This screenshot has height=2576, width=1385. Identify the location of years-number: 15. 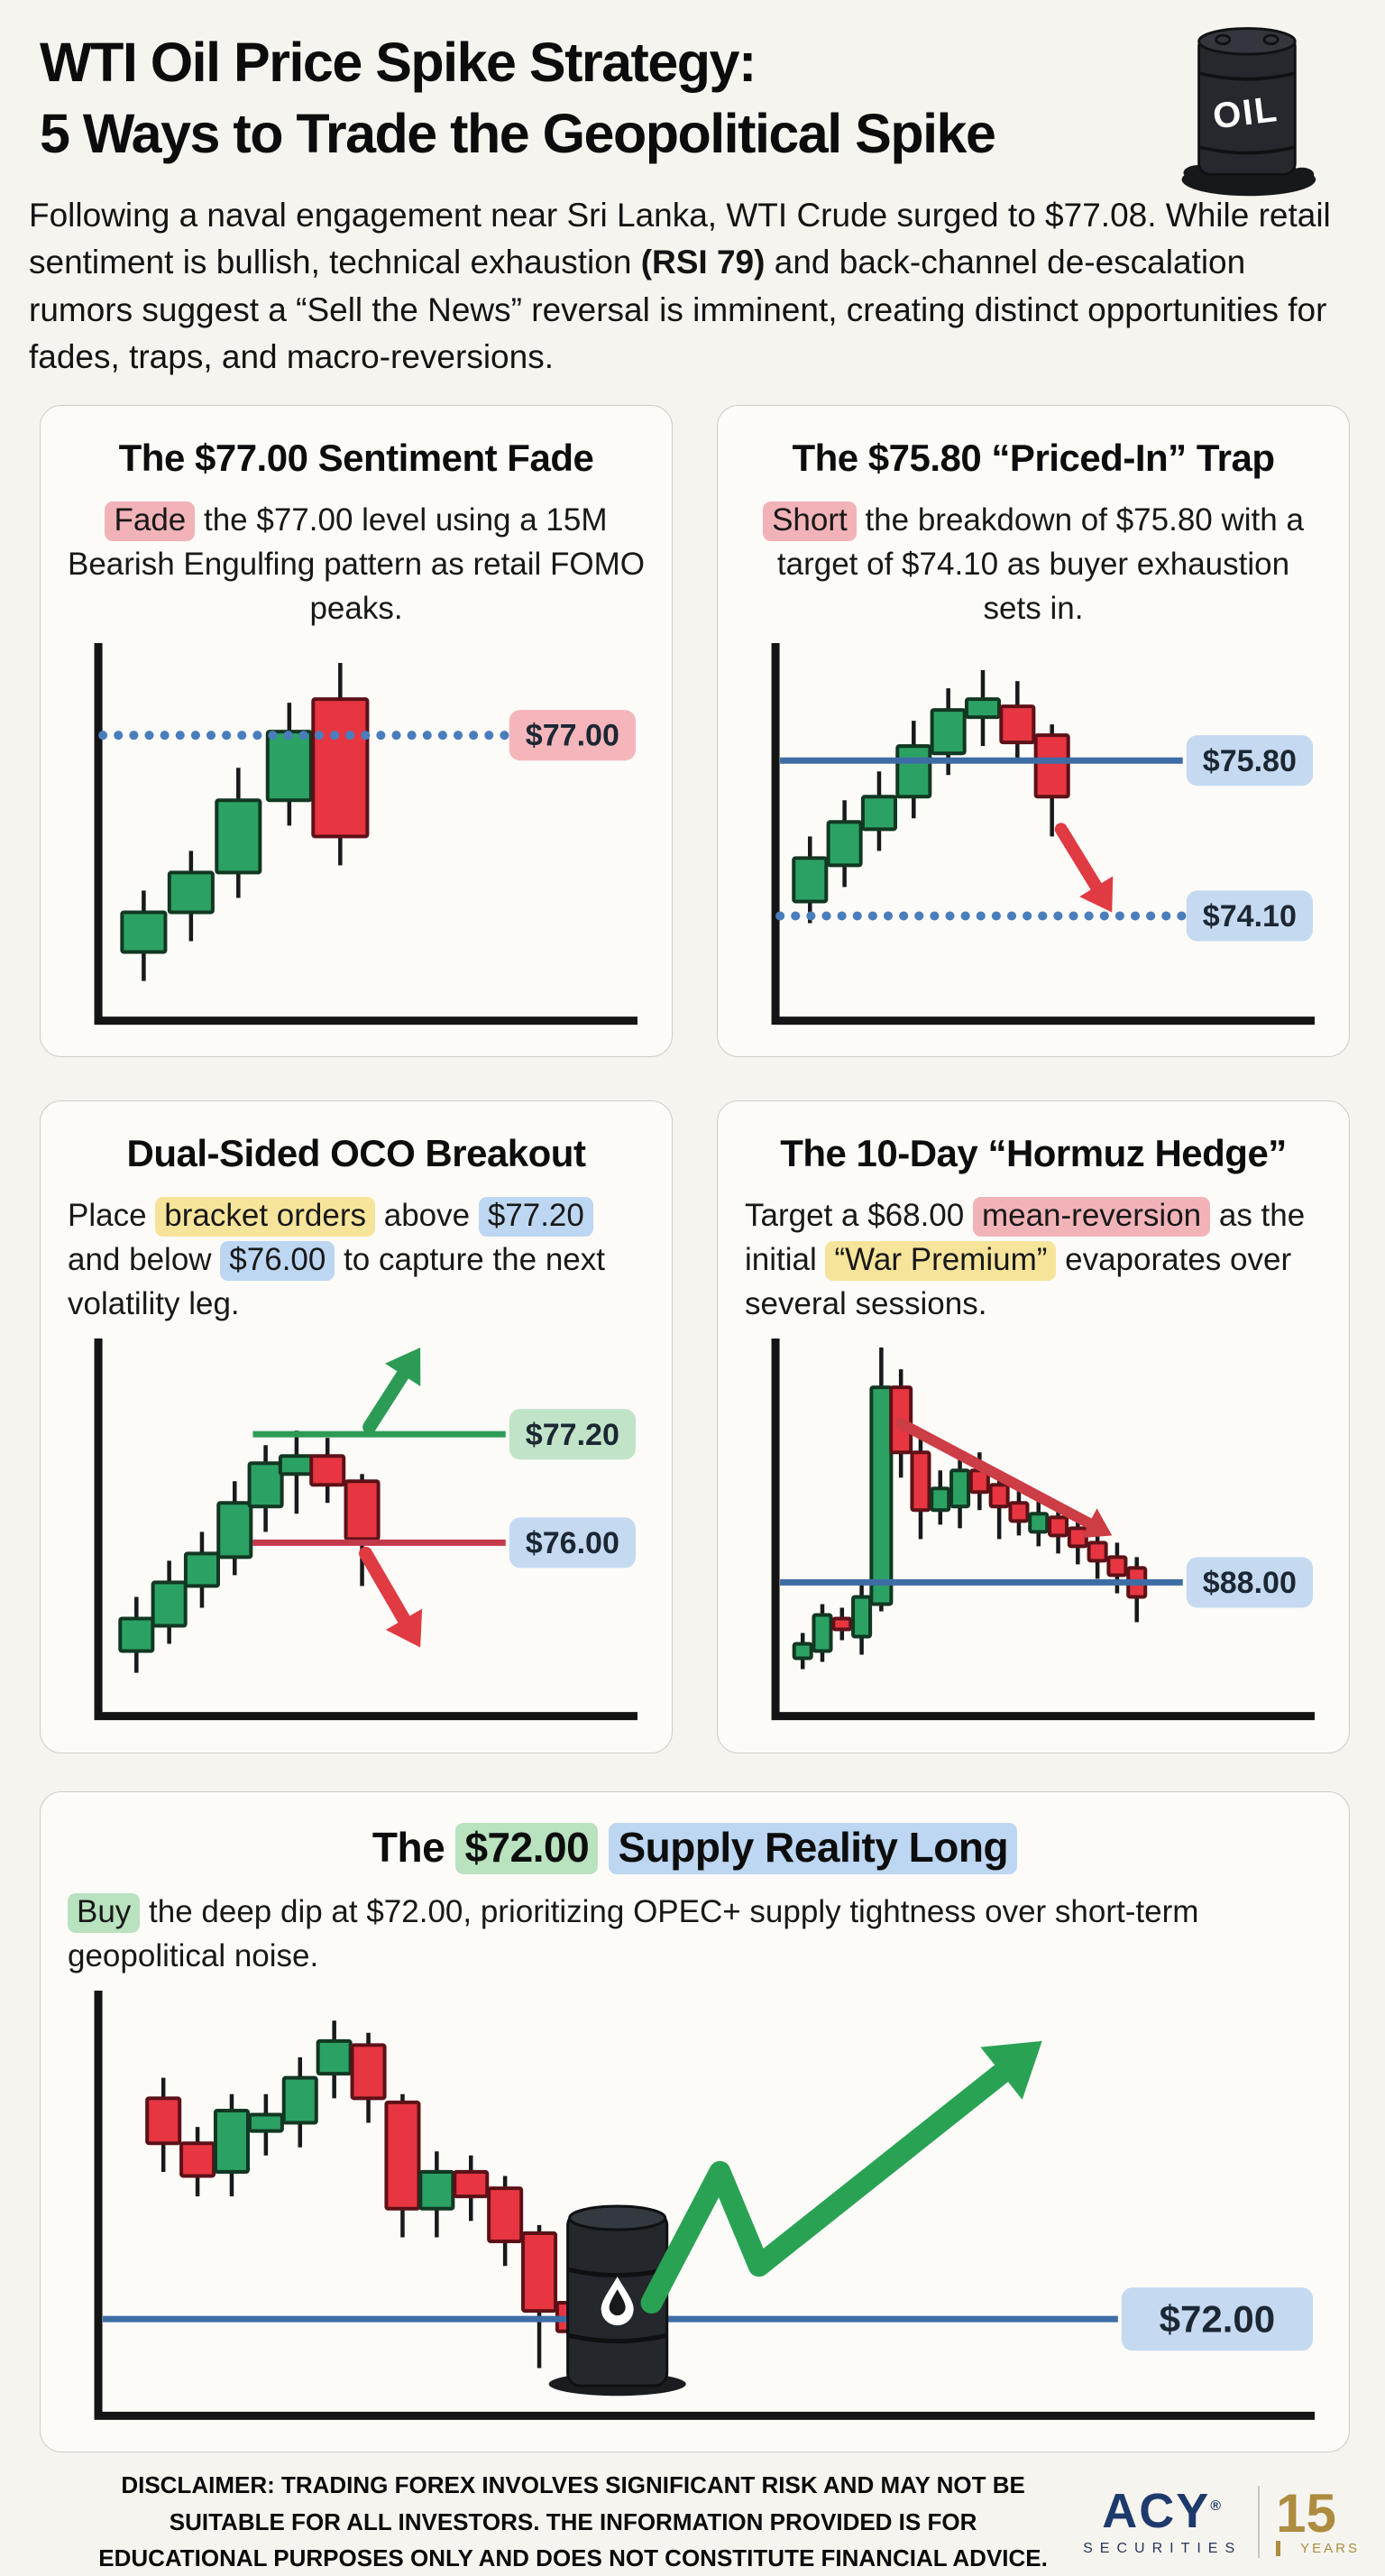
(1306, 2513).